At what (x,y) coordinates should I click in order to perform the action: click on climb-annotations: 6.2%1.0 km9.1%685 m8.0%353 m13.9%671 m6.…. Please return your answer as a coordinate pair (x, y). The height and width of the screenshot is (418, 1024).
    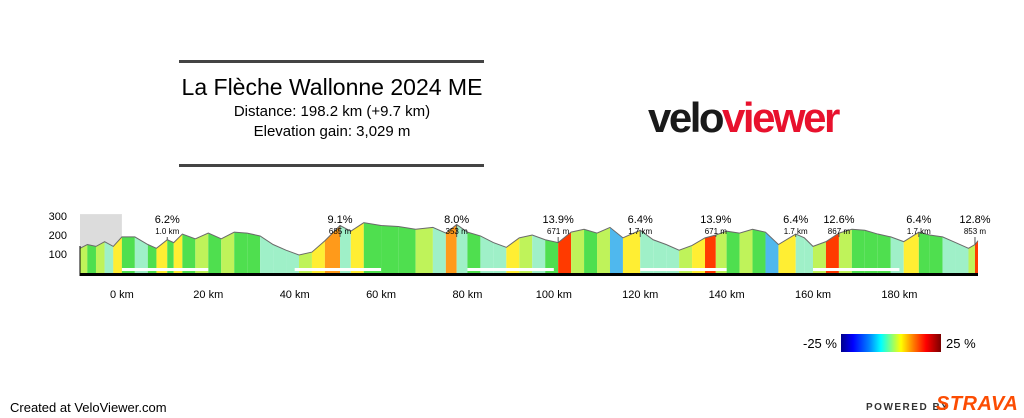
    Looking at the image, I should click on (573, 229).